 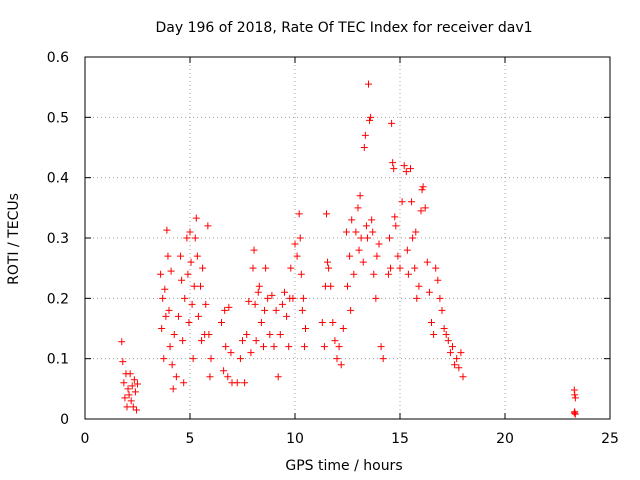 I want to click on x-axis-label: GPS time / hours, so click(x=343, y=466).